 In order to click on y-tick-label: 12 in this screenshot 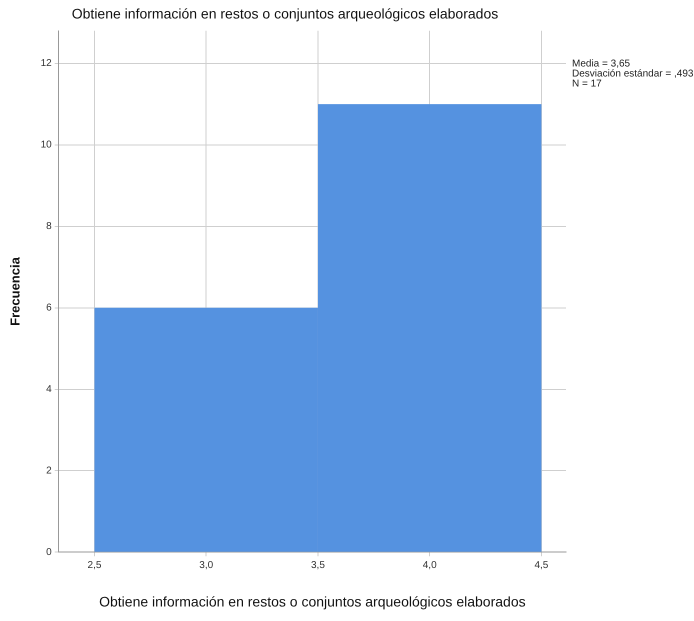, I will do `click(46, 64)`.